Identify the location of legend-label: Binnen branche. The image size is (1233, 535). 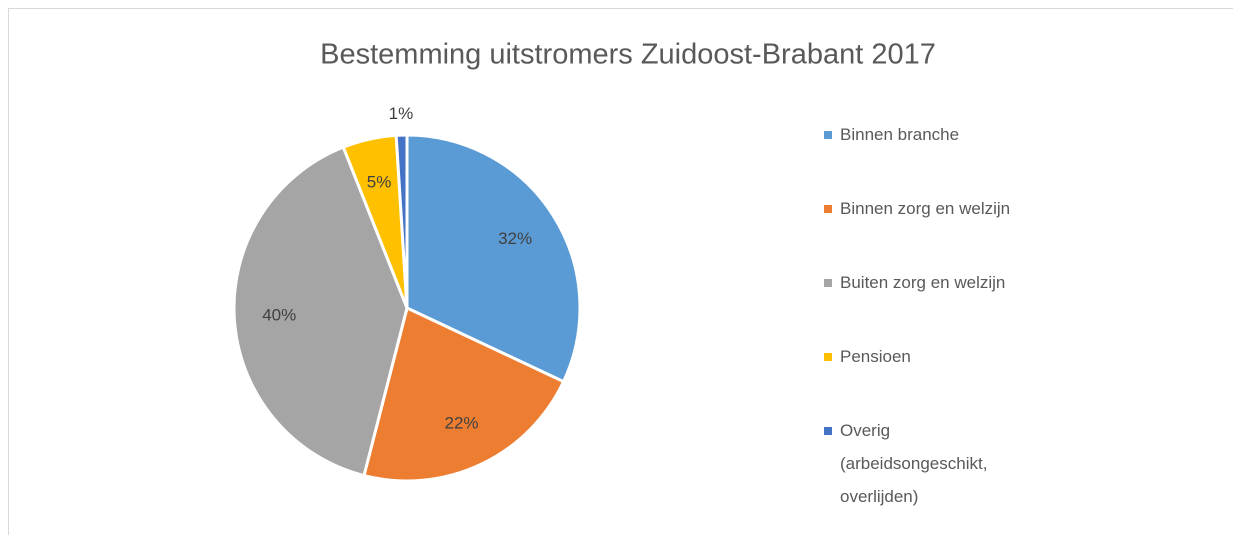
(900, 134).